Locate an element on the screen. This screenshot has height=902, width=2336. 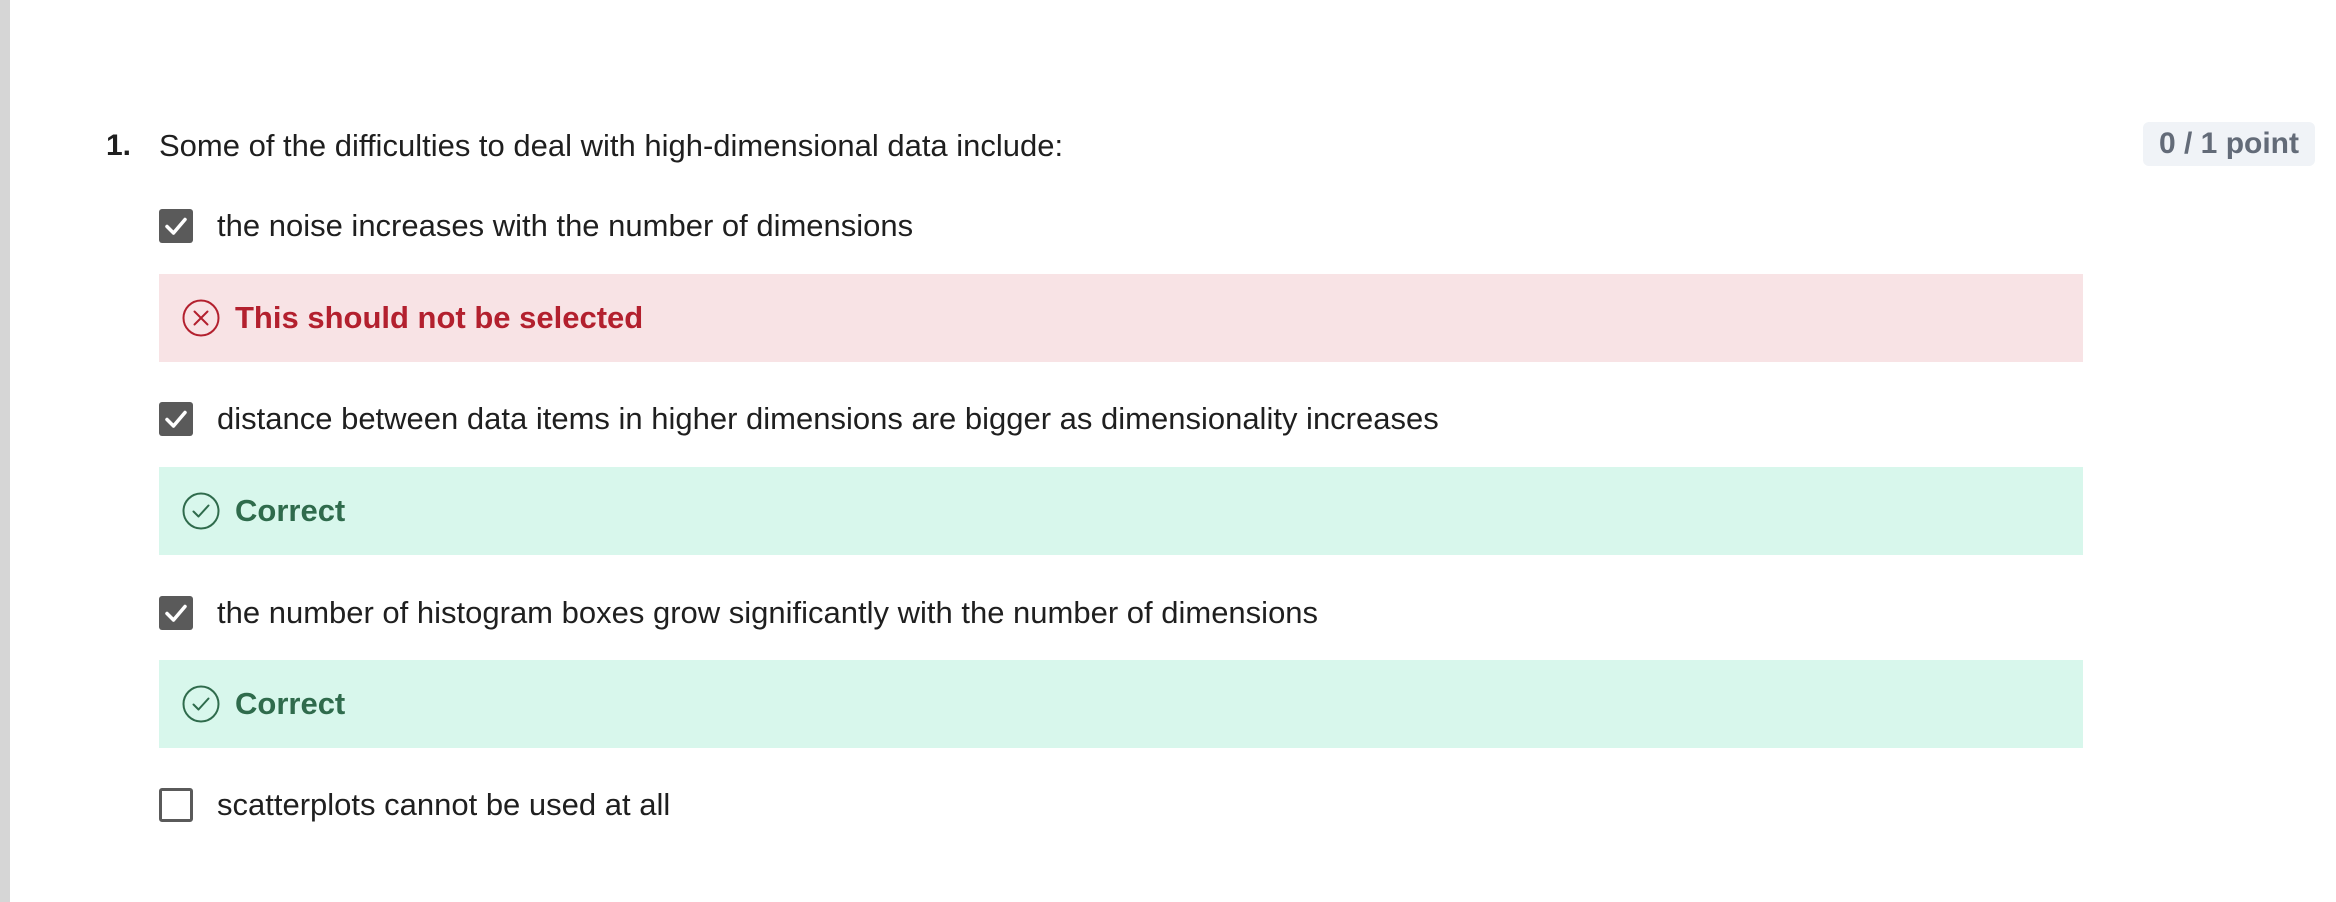
left-border is located at coordinates (5, 451).